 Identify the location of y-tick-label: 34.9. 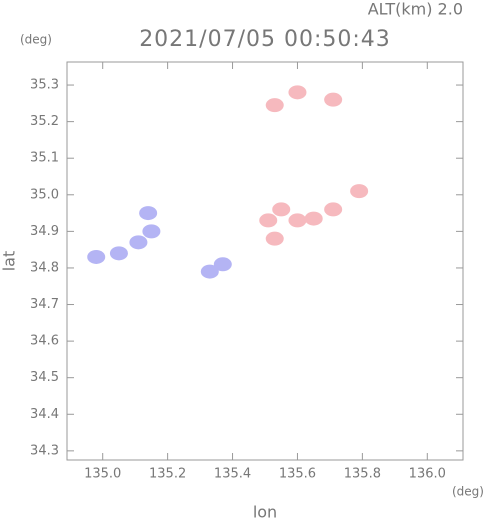
(44, 231).